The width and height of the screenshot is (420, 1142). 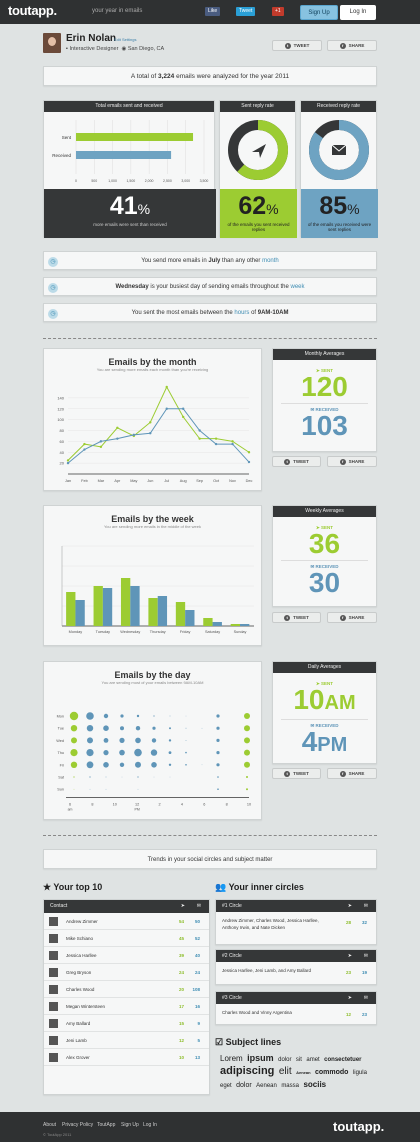 What do you see at coordinates (210, 338) in the screenshot?
I see `divider` at bounding box center [210, 338].